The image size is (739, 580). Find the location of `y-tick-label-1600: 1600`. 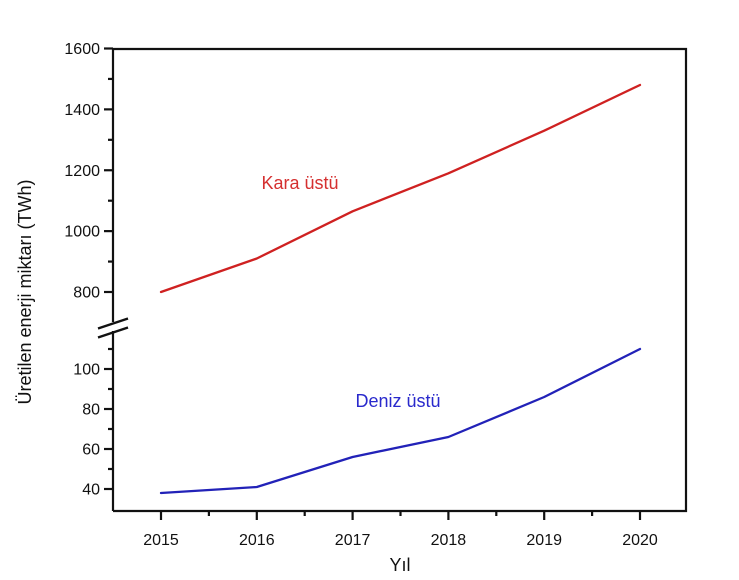

y-tick-label-1600: 1600 is located at coordinates (82, 49).